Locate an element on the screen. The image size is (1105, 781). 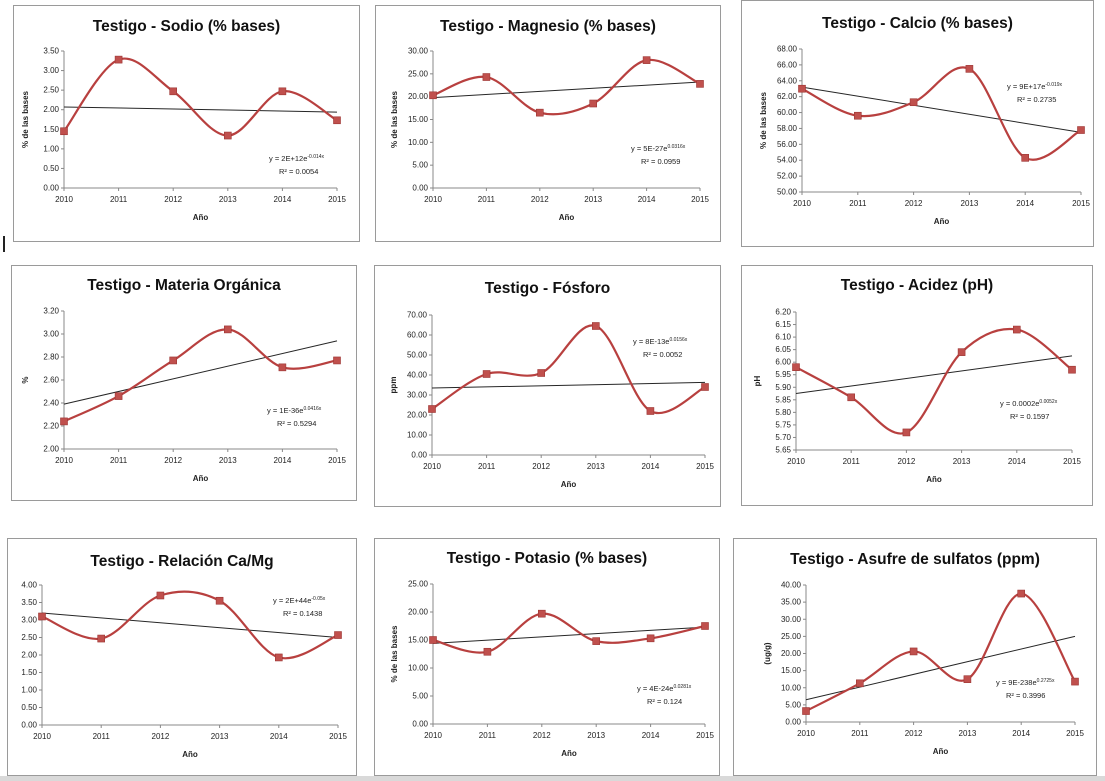
chart-title: Testigo - Sodio (% bases) is located at coordinates (186, 26).